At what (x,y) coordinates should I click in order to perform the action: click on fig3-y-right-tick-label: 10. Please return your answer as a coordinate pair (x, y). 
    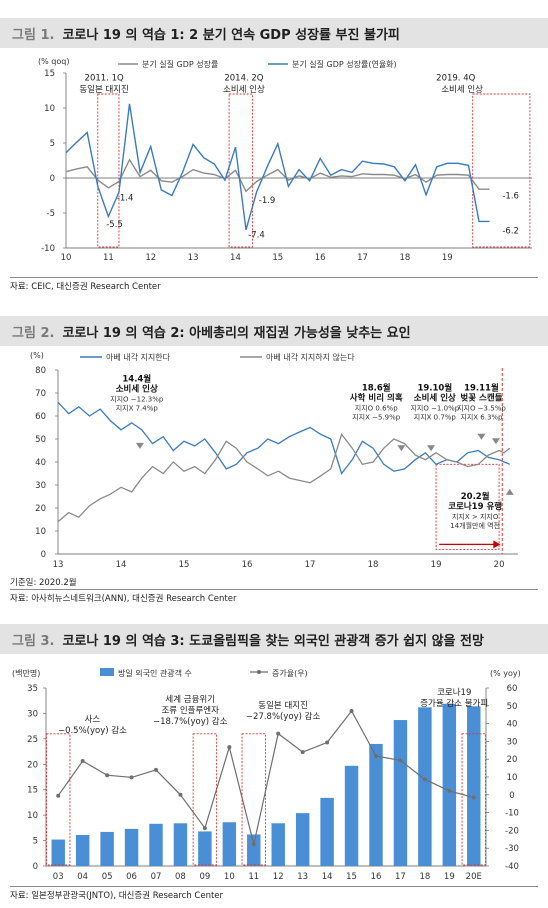
    Looking at the image, I should click on (512, 778).